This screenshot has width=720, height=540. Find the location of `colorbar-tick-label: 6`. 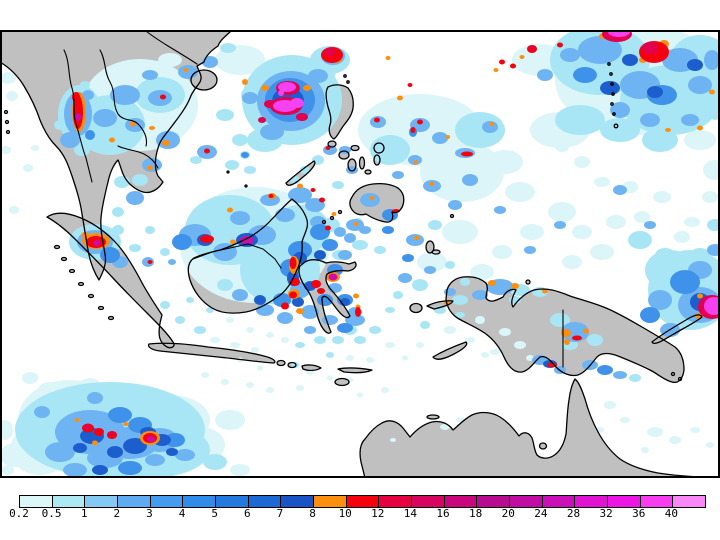

colorbar-tick-label: 6 is located at coordinates (247, 513).